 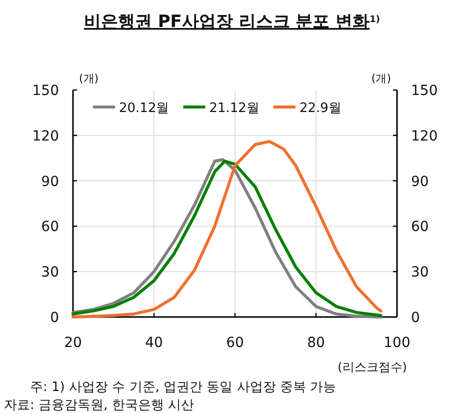 What do you see at coordinates (89, 78) in the screenshot?
I see `y-axis-title: (개)` at bounding box center [89, 78].